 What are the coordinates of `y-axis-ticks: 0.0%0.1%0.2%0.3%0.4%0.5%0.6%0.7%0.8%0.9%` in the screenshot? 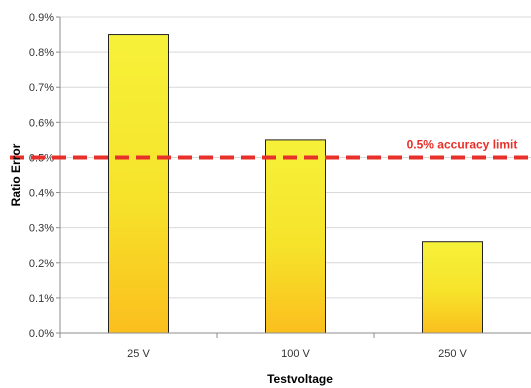 It's located at (44, 176).